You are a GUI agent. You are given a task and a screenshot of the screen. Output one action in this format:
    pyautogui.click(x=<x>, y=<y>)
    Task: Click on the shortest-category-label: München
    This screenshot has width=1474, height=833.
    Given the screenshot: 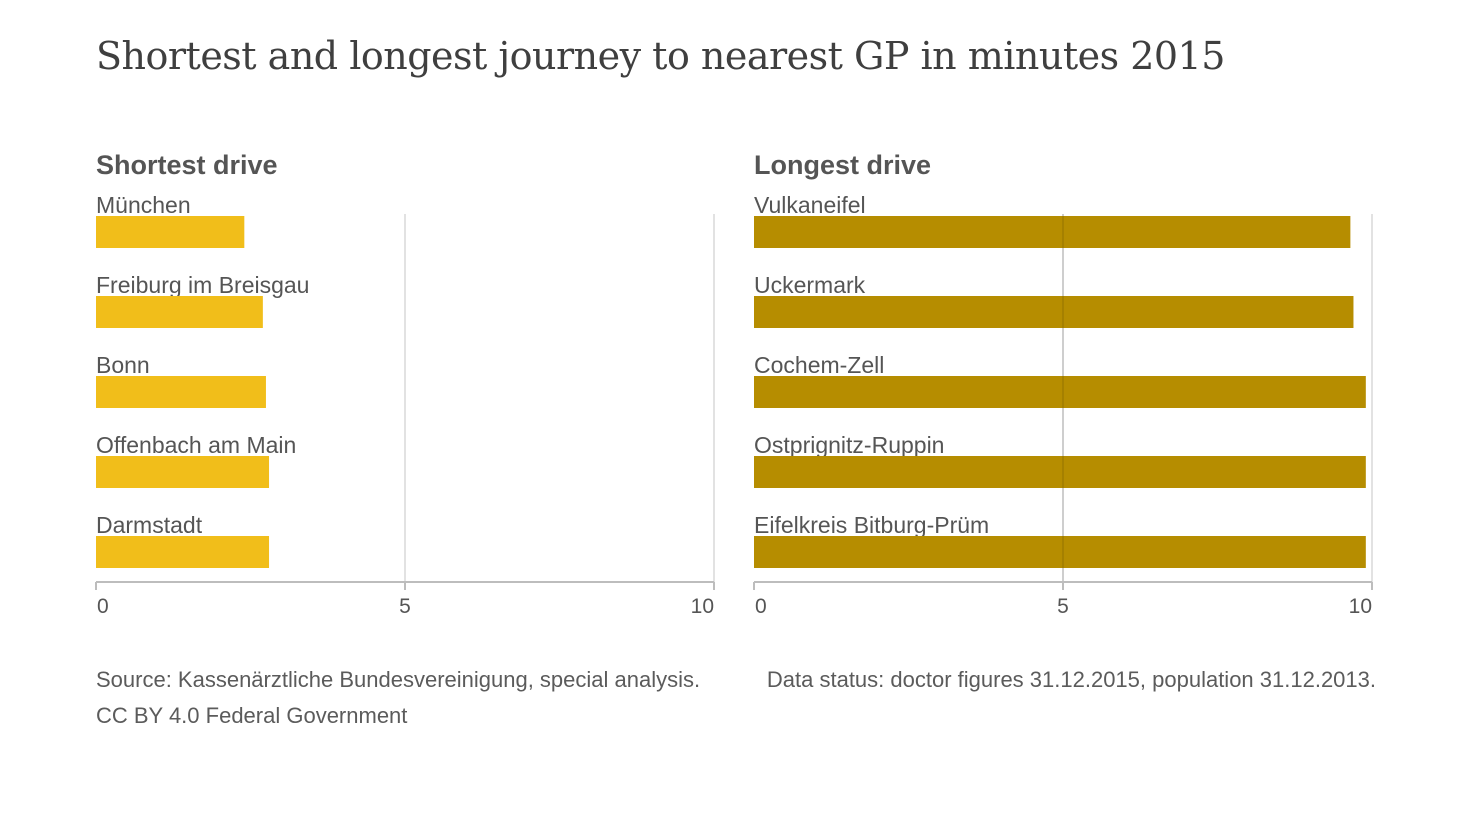 What is the action you would take?
    pyautogui.click(x=143, y=205)
    